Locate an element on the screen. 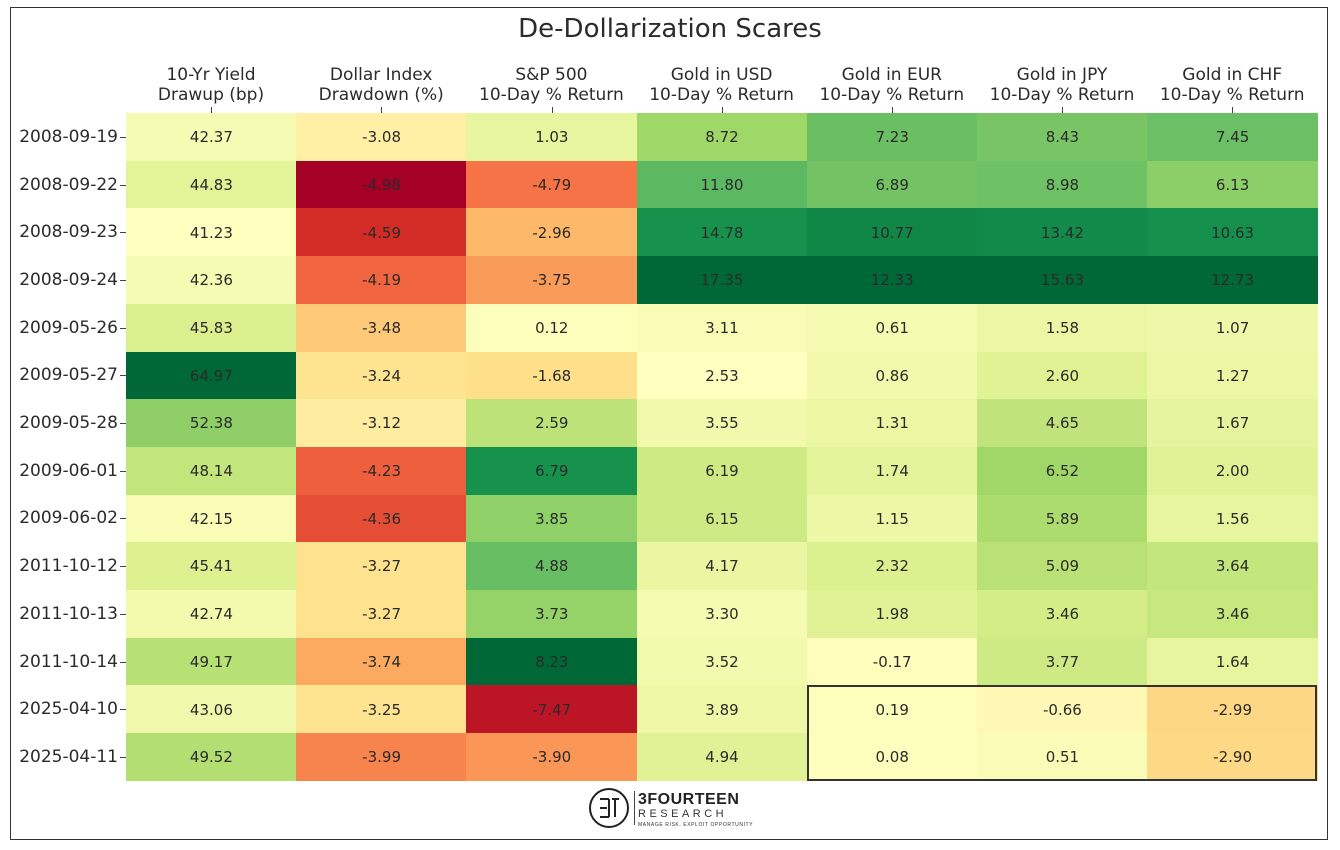  heatmap-cell: 4.65 is located at coordinates (1062, 423).